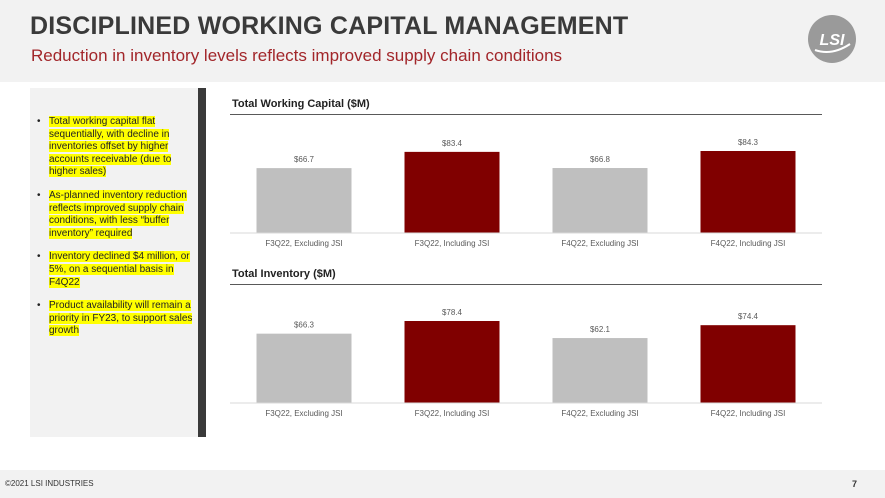 Image resolution: width=885 pixels, height=498 pixels. I want to click on data-label: $74.4, so click(748, 316).